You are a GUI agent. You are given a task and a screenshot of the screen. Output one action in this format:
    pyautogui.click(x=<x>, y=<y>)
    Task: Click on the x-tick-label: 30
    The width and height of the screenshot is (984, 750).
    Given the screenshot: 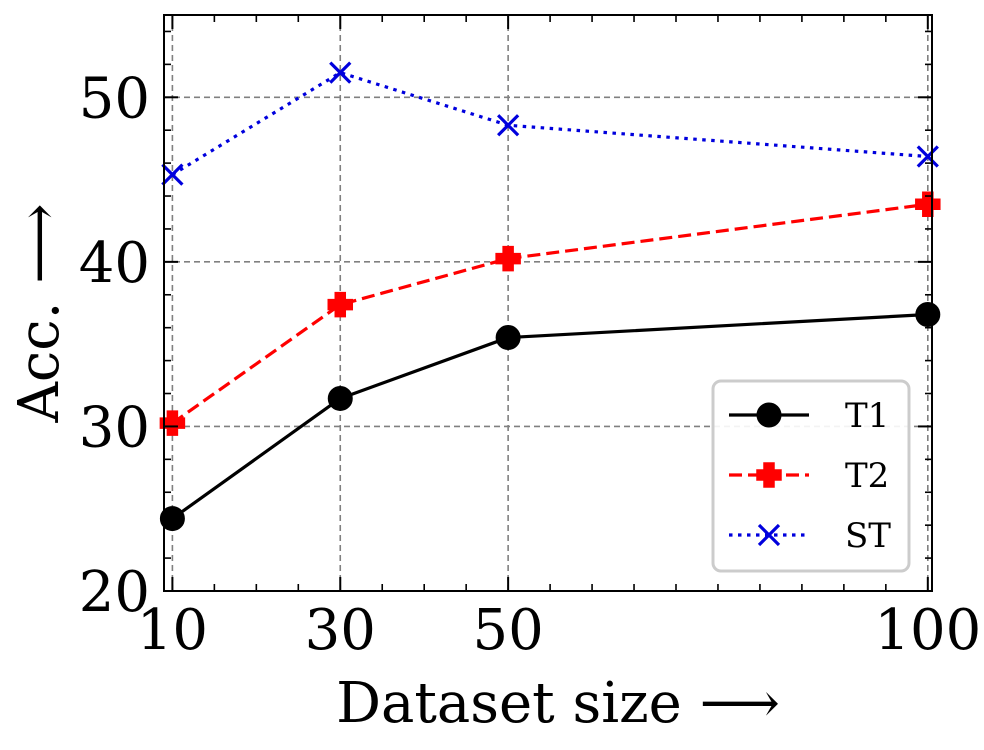 What is the action you would take?
    pyautogui.click(x=340, y=630)
    